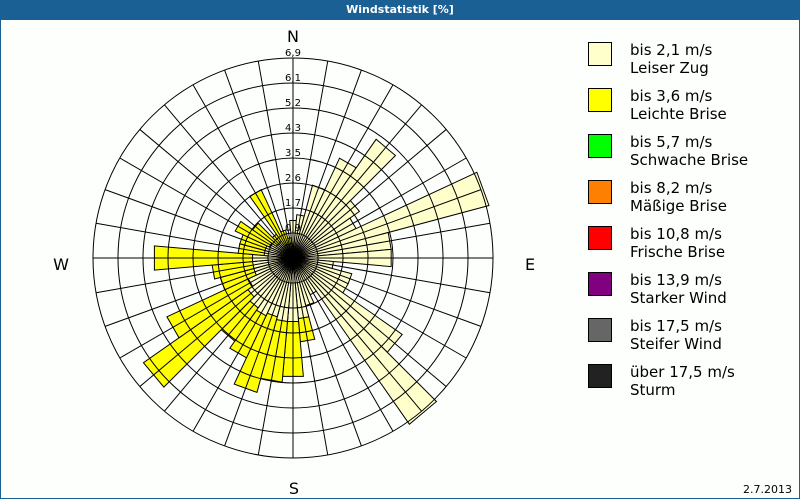  What do you see at coordinates (293, 53) in the screenshot?
I see `ring-label: 6,9` at bounding box center [293, 53].